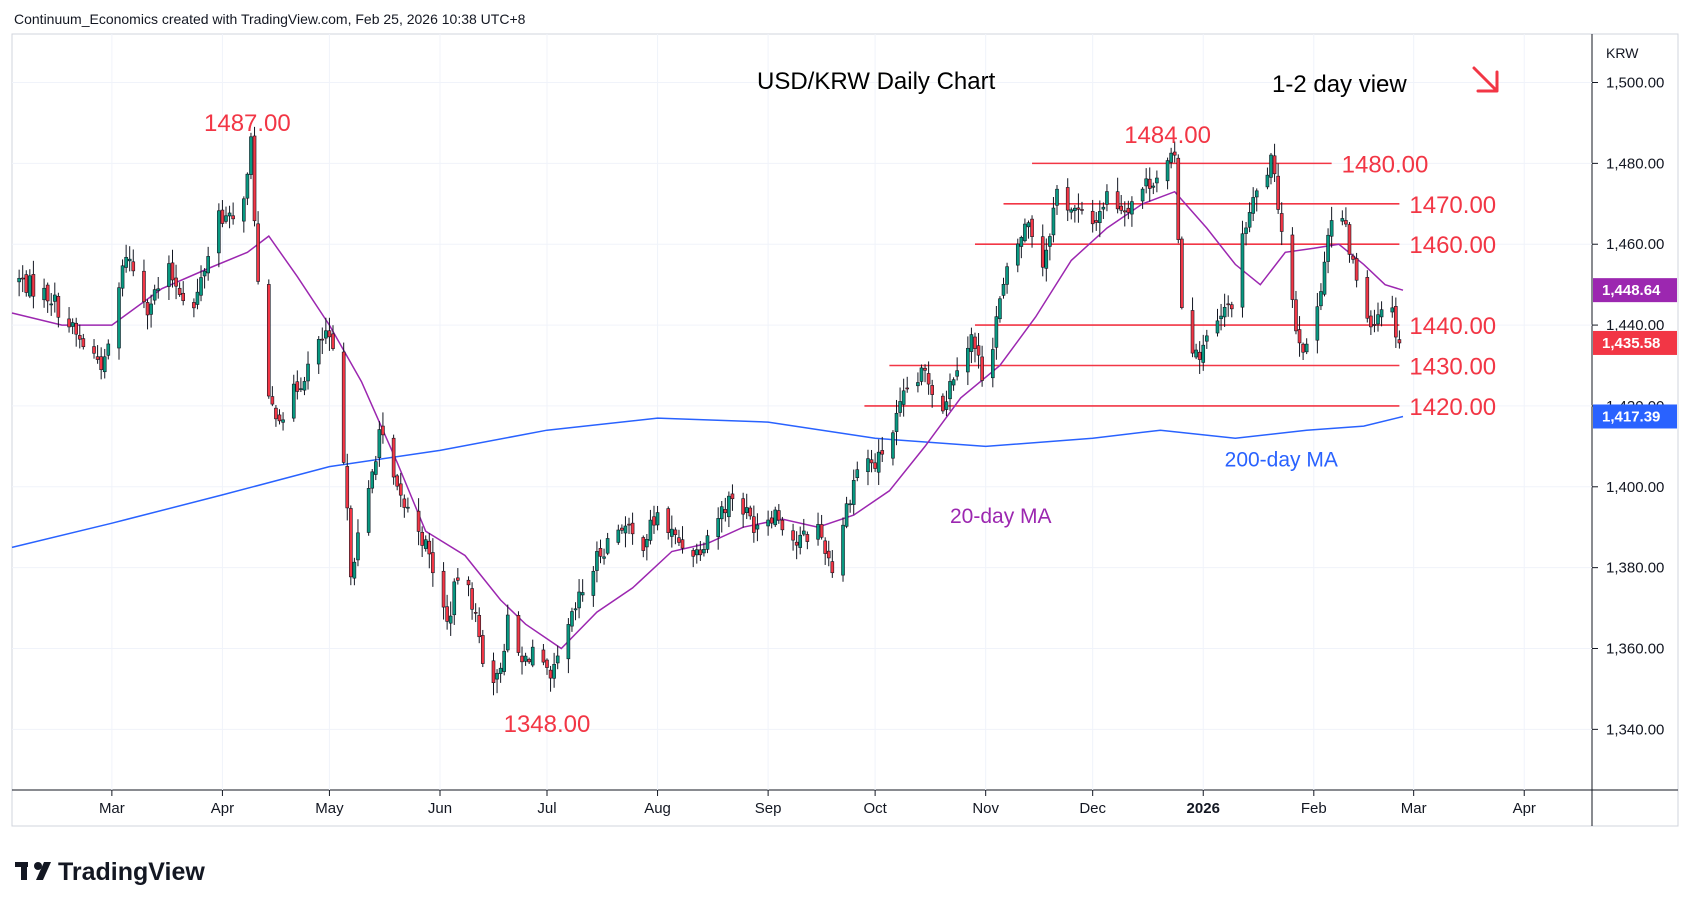 This screenshot has width=1689, height=902. I want to click on ma200-line-layer, so click(707, 482).